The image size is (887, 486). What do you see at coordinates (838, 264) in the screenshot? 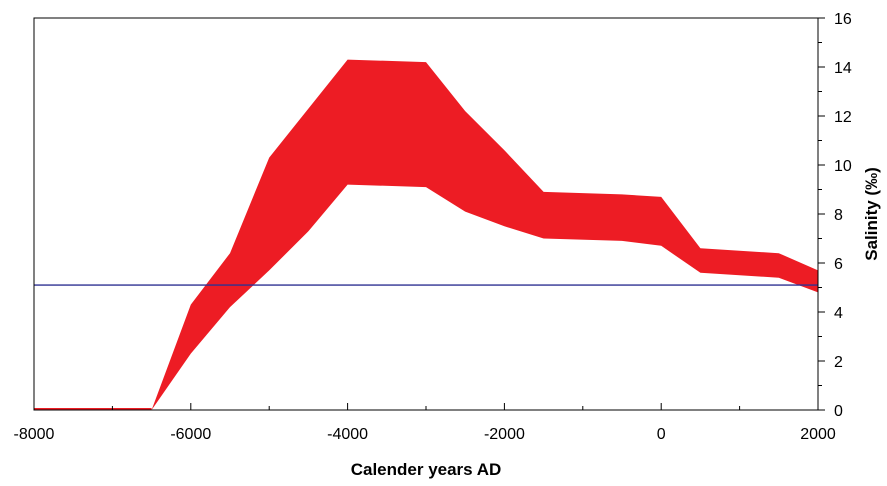
I see `y-tick-label: 6` at bounding box center [838, 264].